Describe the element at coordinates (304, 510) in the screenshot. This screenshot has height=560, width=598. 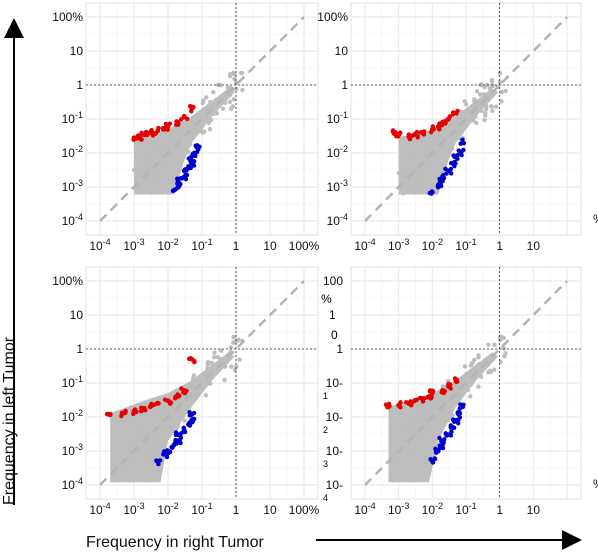
I see `x-tick-label: 100%` at that location.